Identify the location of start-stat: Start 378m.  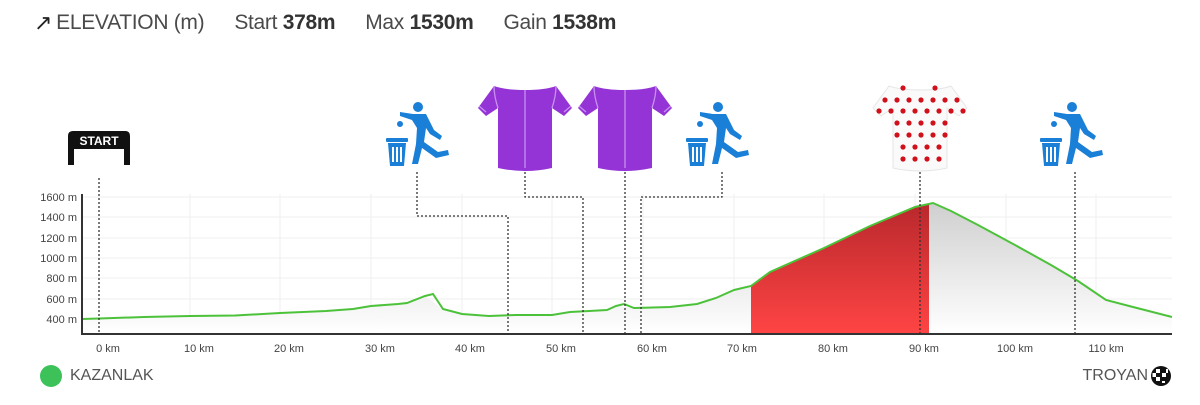
(285, 22).